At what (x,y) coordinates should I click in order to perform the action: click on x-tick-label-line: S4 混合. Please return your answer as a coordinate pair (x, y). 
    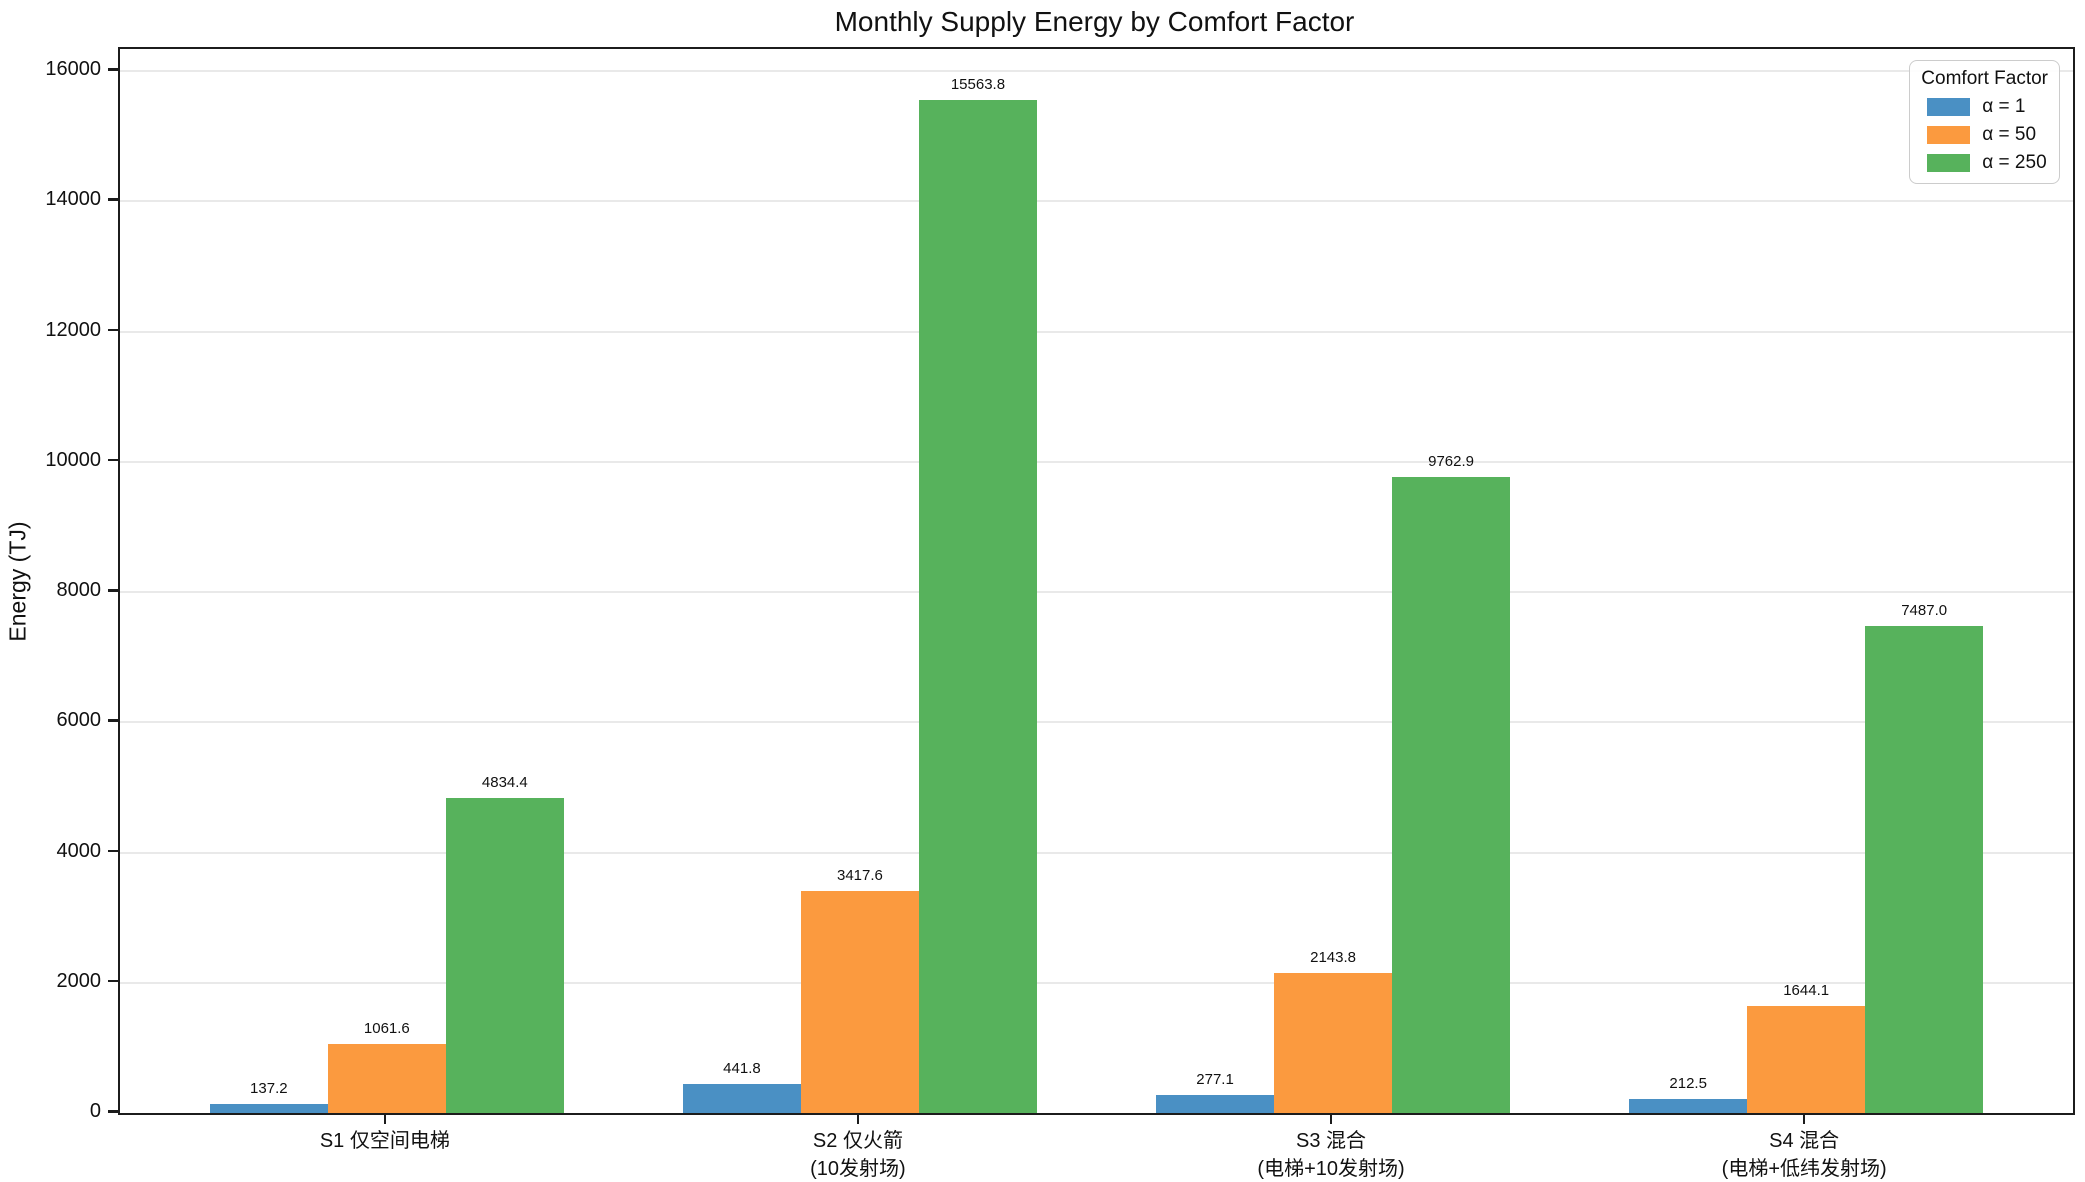
    Looking at the image, I should click on (1804, 1141).